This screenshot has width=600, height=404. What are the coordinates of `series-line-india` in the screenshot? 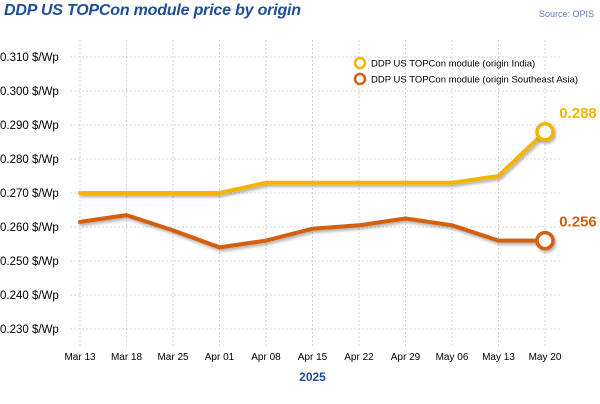 It's located at (312, 162).